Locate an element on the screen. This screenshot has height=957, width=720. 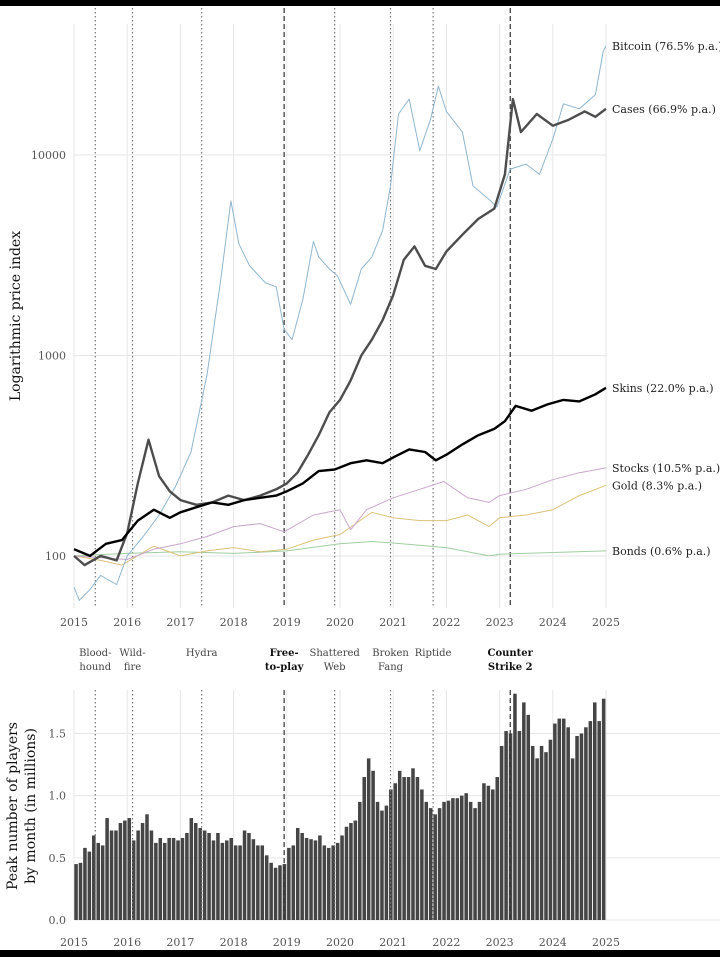
series-line-skins is located at coordinates (340, 472).